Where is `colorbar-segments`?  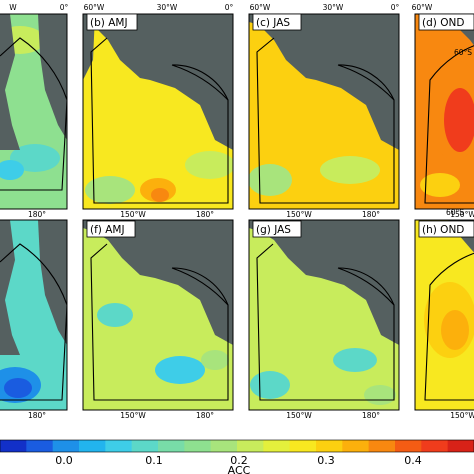
colorbar-segments is located at coordinates (237, 446).